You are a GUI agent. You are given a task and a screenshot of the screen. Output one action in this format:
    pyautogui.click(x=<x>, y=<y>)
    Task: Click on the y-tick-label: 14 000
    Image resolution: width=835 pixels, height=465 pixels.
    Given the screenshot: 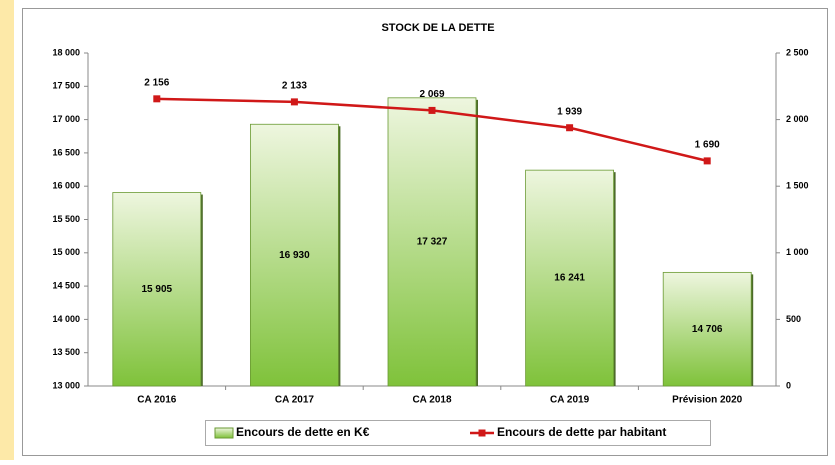 What is the action you would take?
    pyautogui.click(x=66, y=319)
    